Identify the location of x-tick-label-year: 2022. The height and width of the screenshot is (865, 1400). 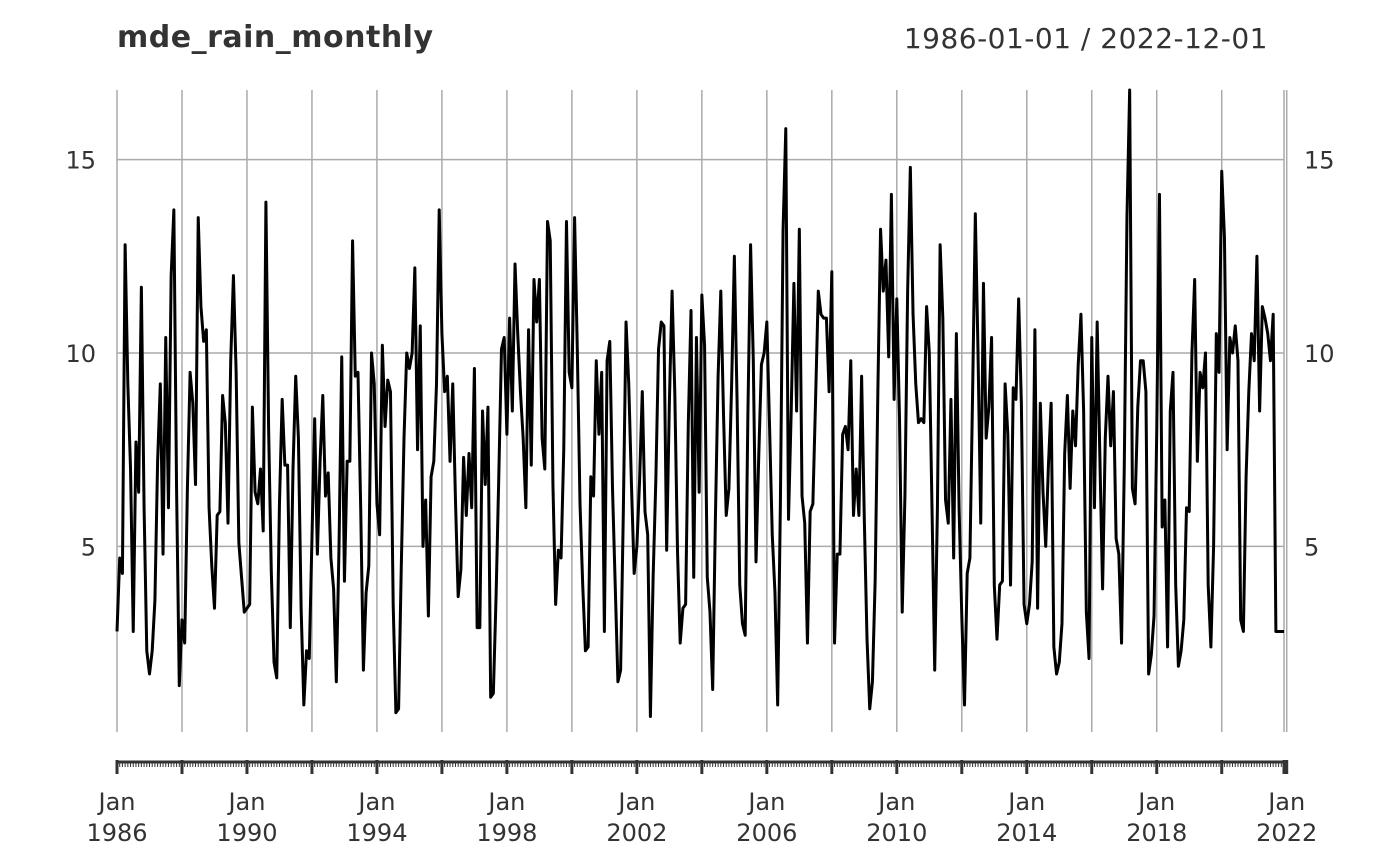
(1286, 833).